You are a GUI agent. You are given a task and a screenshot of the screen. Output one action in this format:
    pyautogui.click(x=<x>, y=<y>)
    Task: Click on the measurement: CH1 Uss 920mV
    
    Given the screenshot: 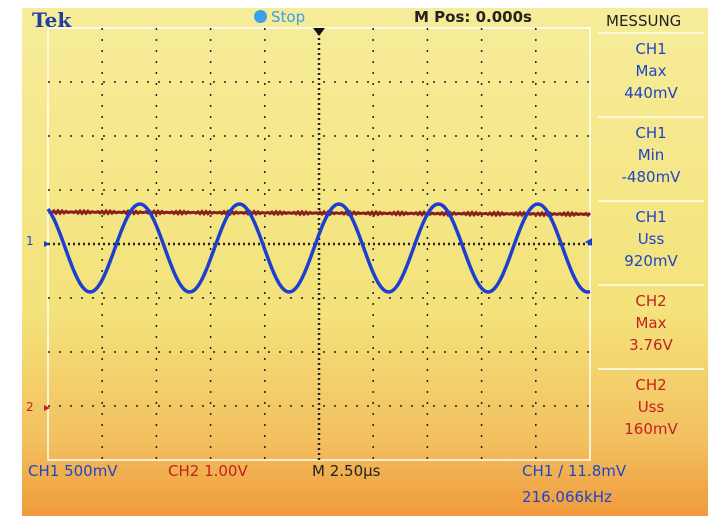 What is the action you would take?
    pyautogui.click(x=651, y=241)
    